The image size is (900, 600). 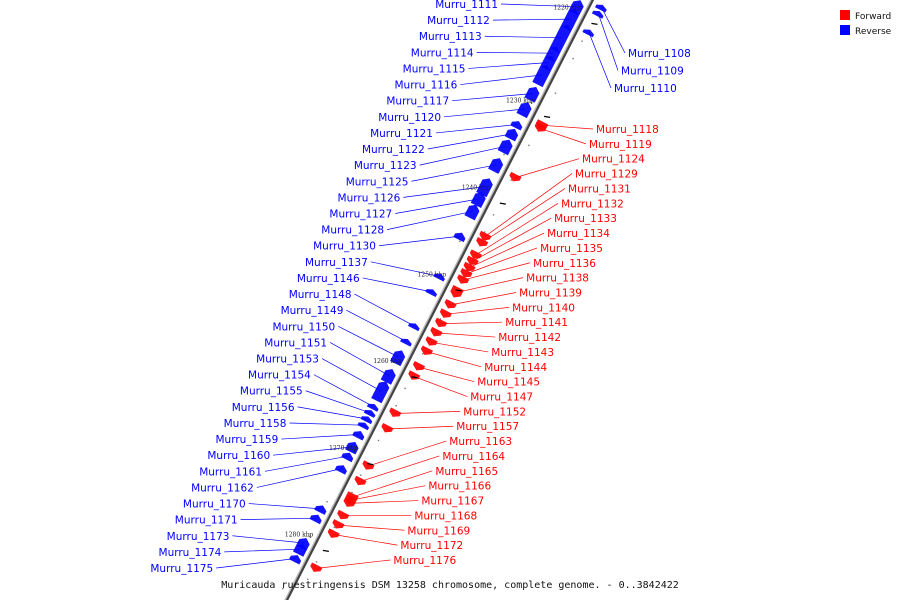 I want to click on gene-label: Murru_1117, so click(x=417, y=102).